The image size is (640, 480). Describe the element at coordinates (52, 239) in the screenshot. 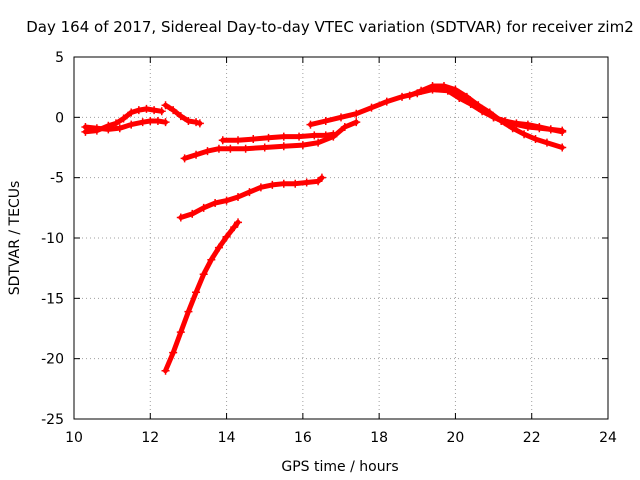

I see `y-tick-label: -10` at that location.